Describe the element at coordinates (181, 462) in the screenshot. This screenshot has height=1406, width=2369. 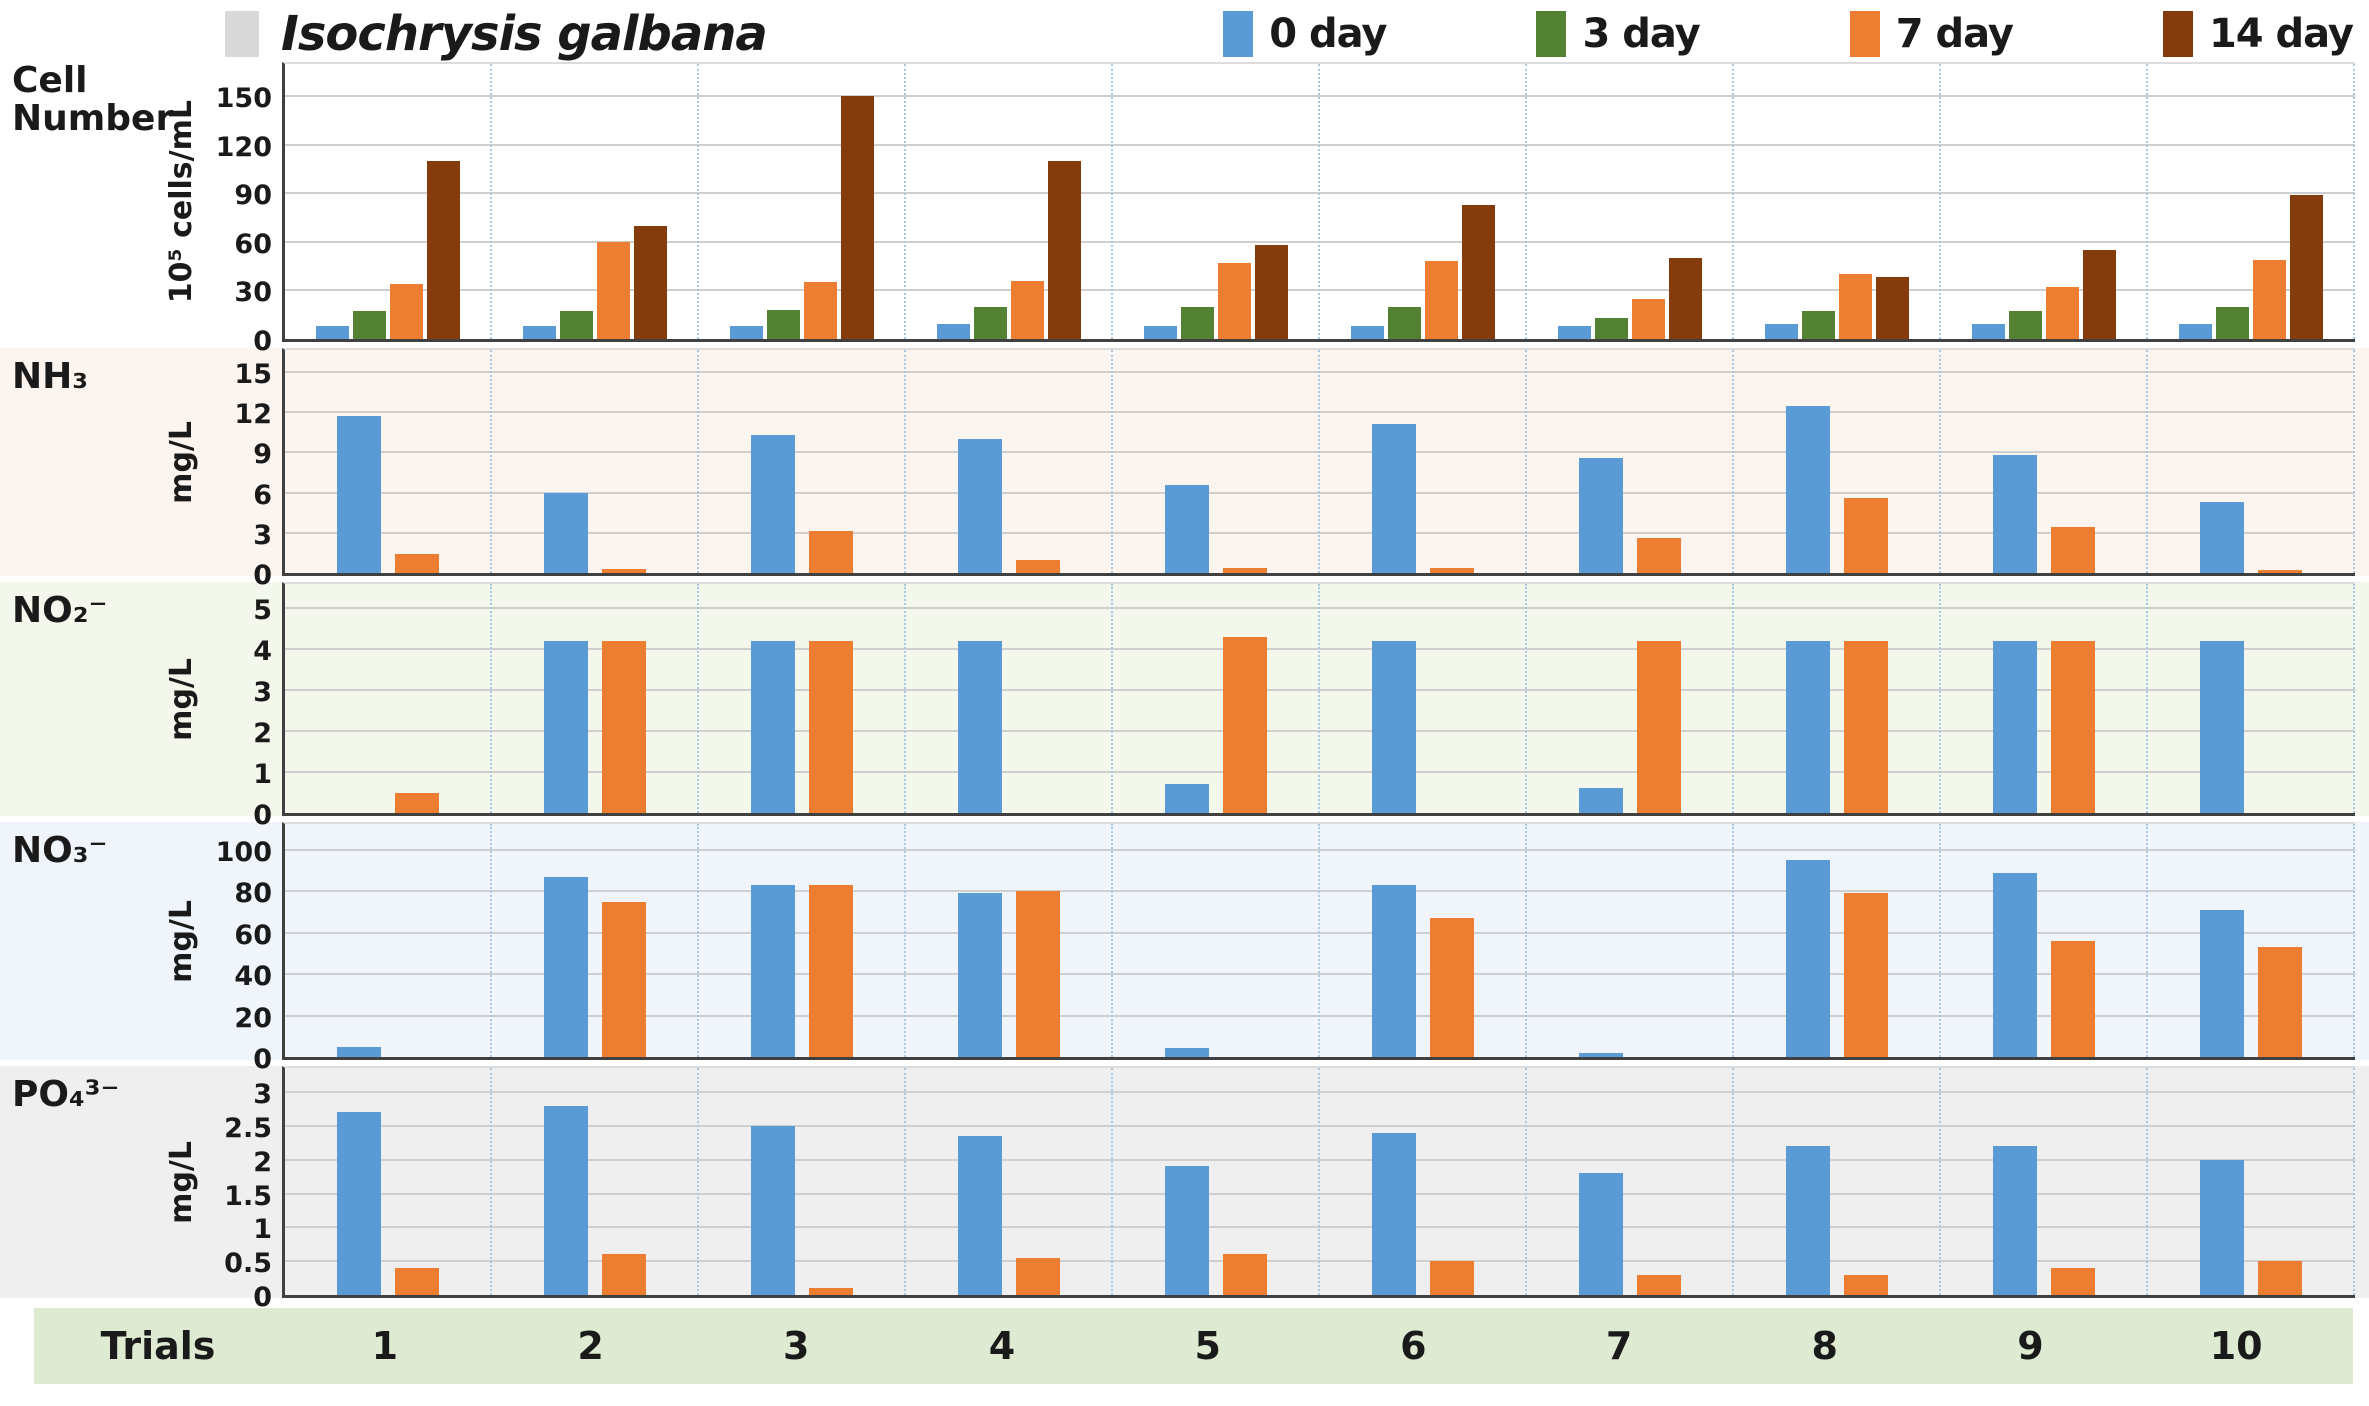
I see `y-axis-unit-nh3: mg/L` at that location.